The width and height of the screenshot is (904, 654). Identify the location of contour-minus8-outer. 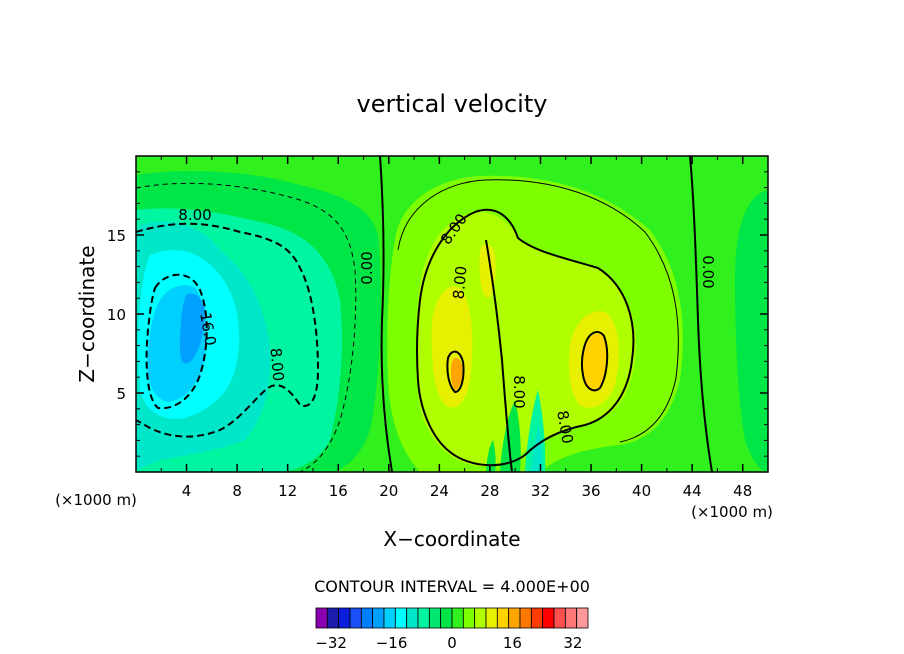
(246, 327).